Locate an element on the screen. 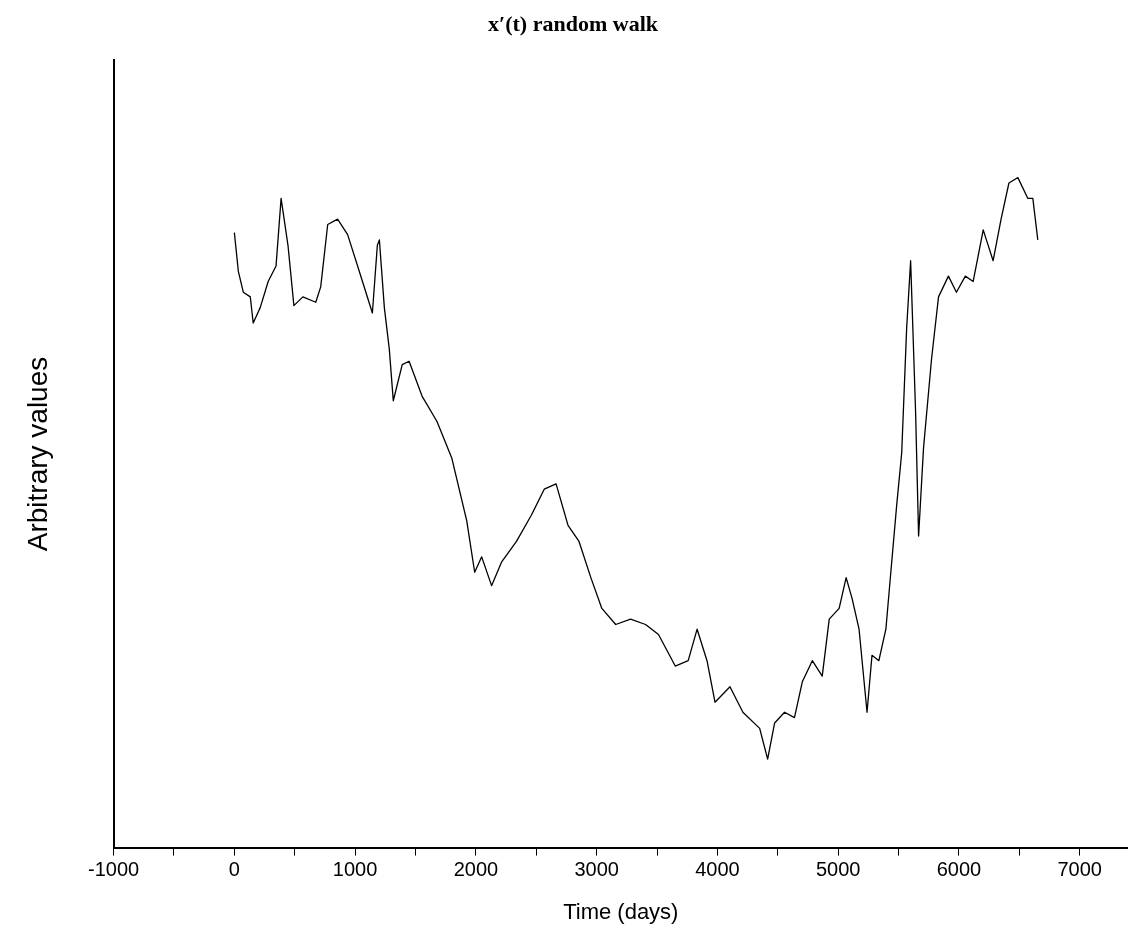  x-tick-label: 6000 is located at coordinates (959, 869).